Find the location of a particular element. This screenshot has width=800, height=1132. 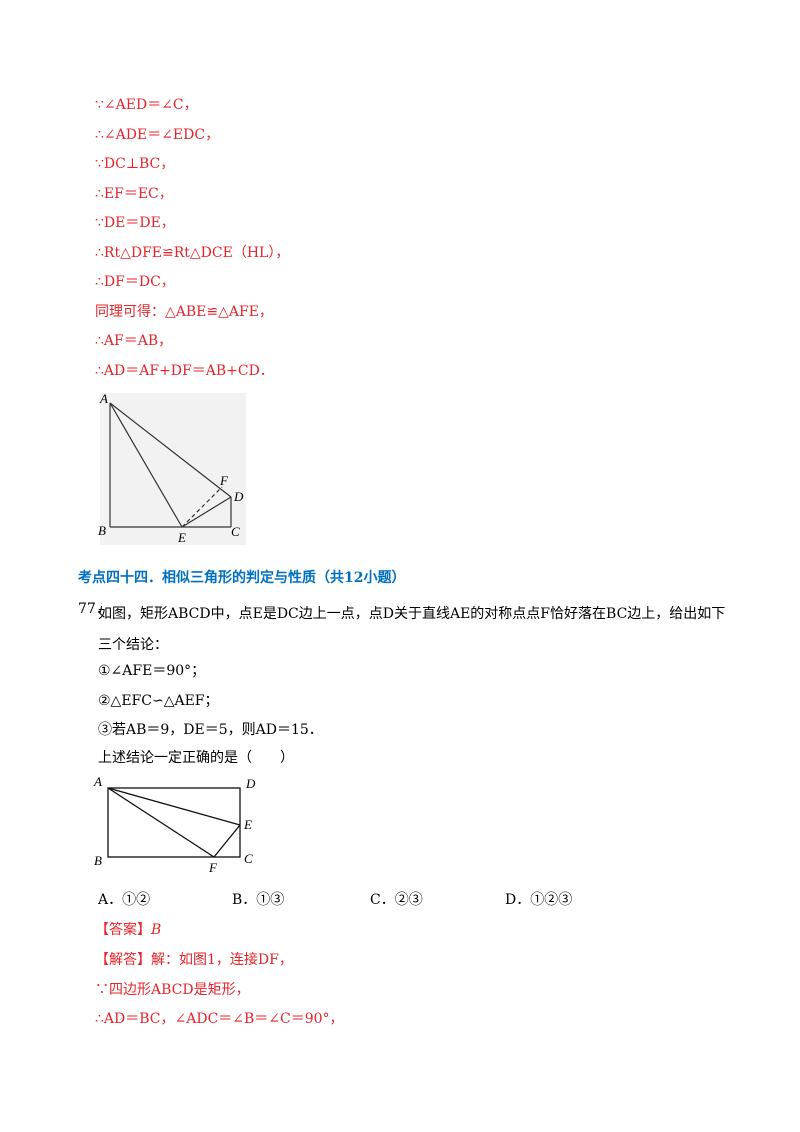

figure-2: A D E B F C is located at coordinates (177, 824).